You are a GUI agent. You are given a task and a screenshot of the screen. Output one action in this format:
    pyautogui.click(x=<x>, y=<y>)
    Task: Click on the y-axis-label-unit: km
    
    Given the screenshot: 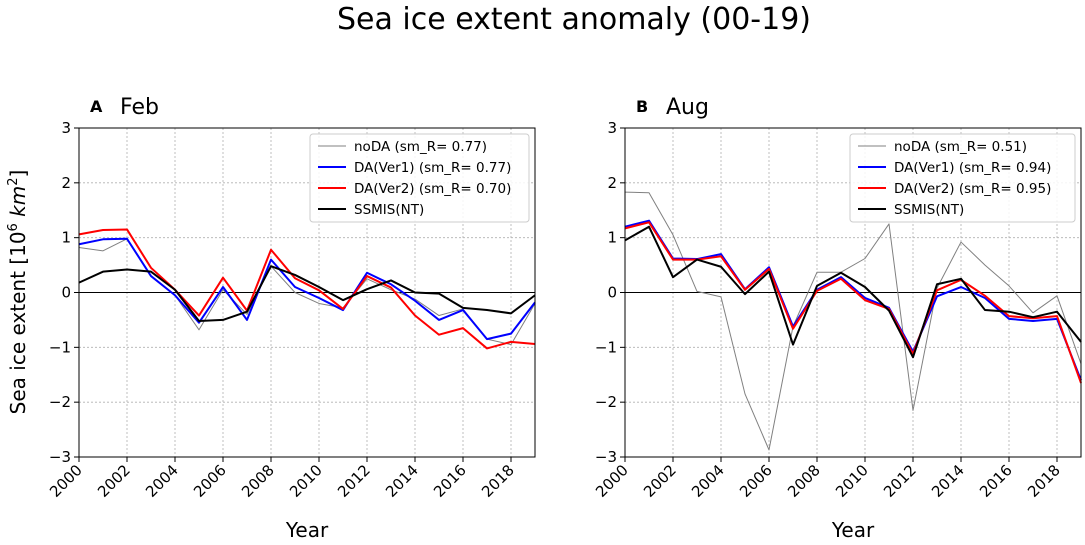 What is the action you would take?
    pyautogui.click(x=18, y=204)
    